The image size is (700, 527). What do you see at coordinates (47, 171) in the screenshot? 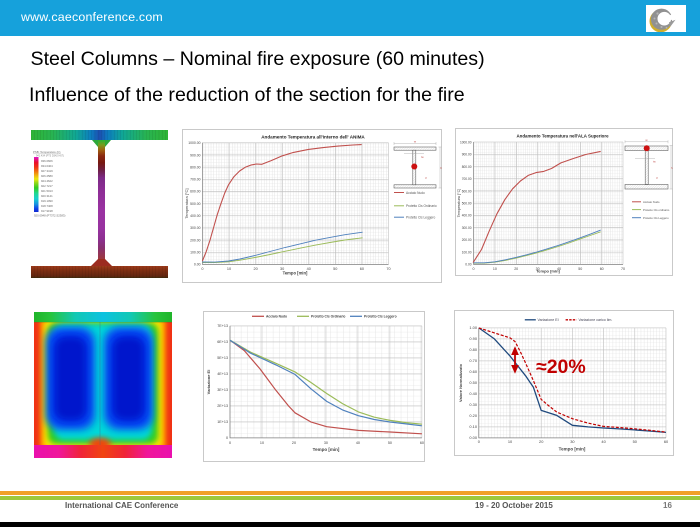
I see `svg-text: 927.3419` at bounding box center [47, 171].